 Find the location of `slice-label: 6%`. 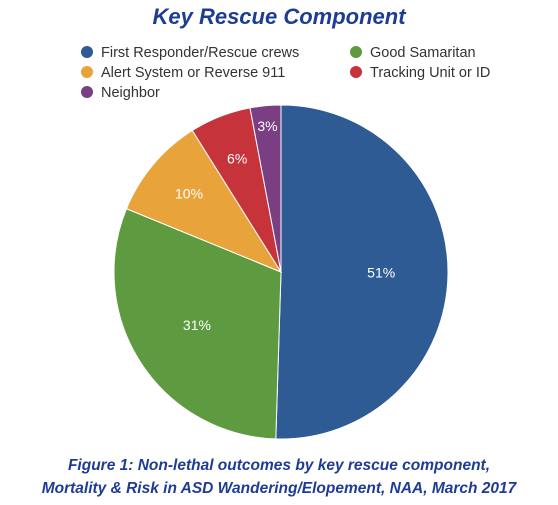

slice-label: 6% is located at coordinates (237, 159).